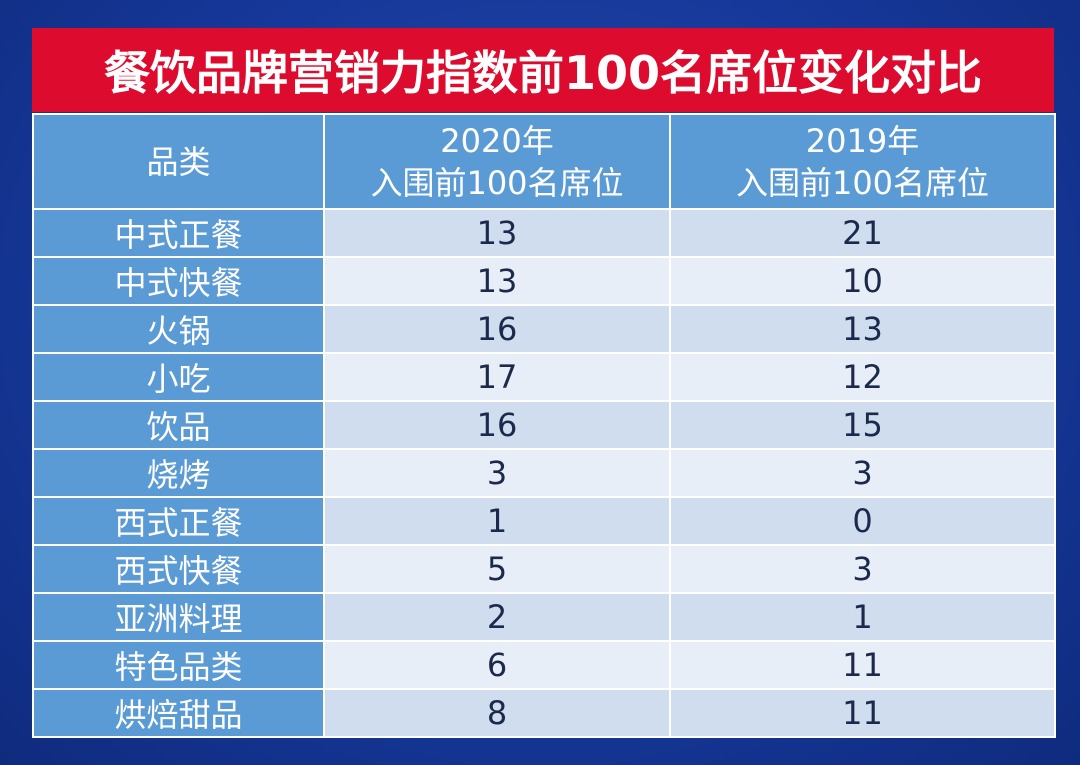 The image size is (1080, 765). Describe the element at coordinates (862, 182) in the screenshot. I see `header-2019-desc: 入围前100名席位` at that location.